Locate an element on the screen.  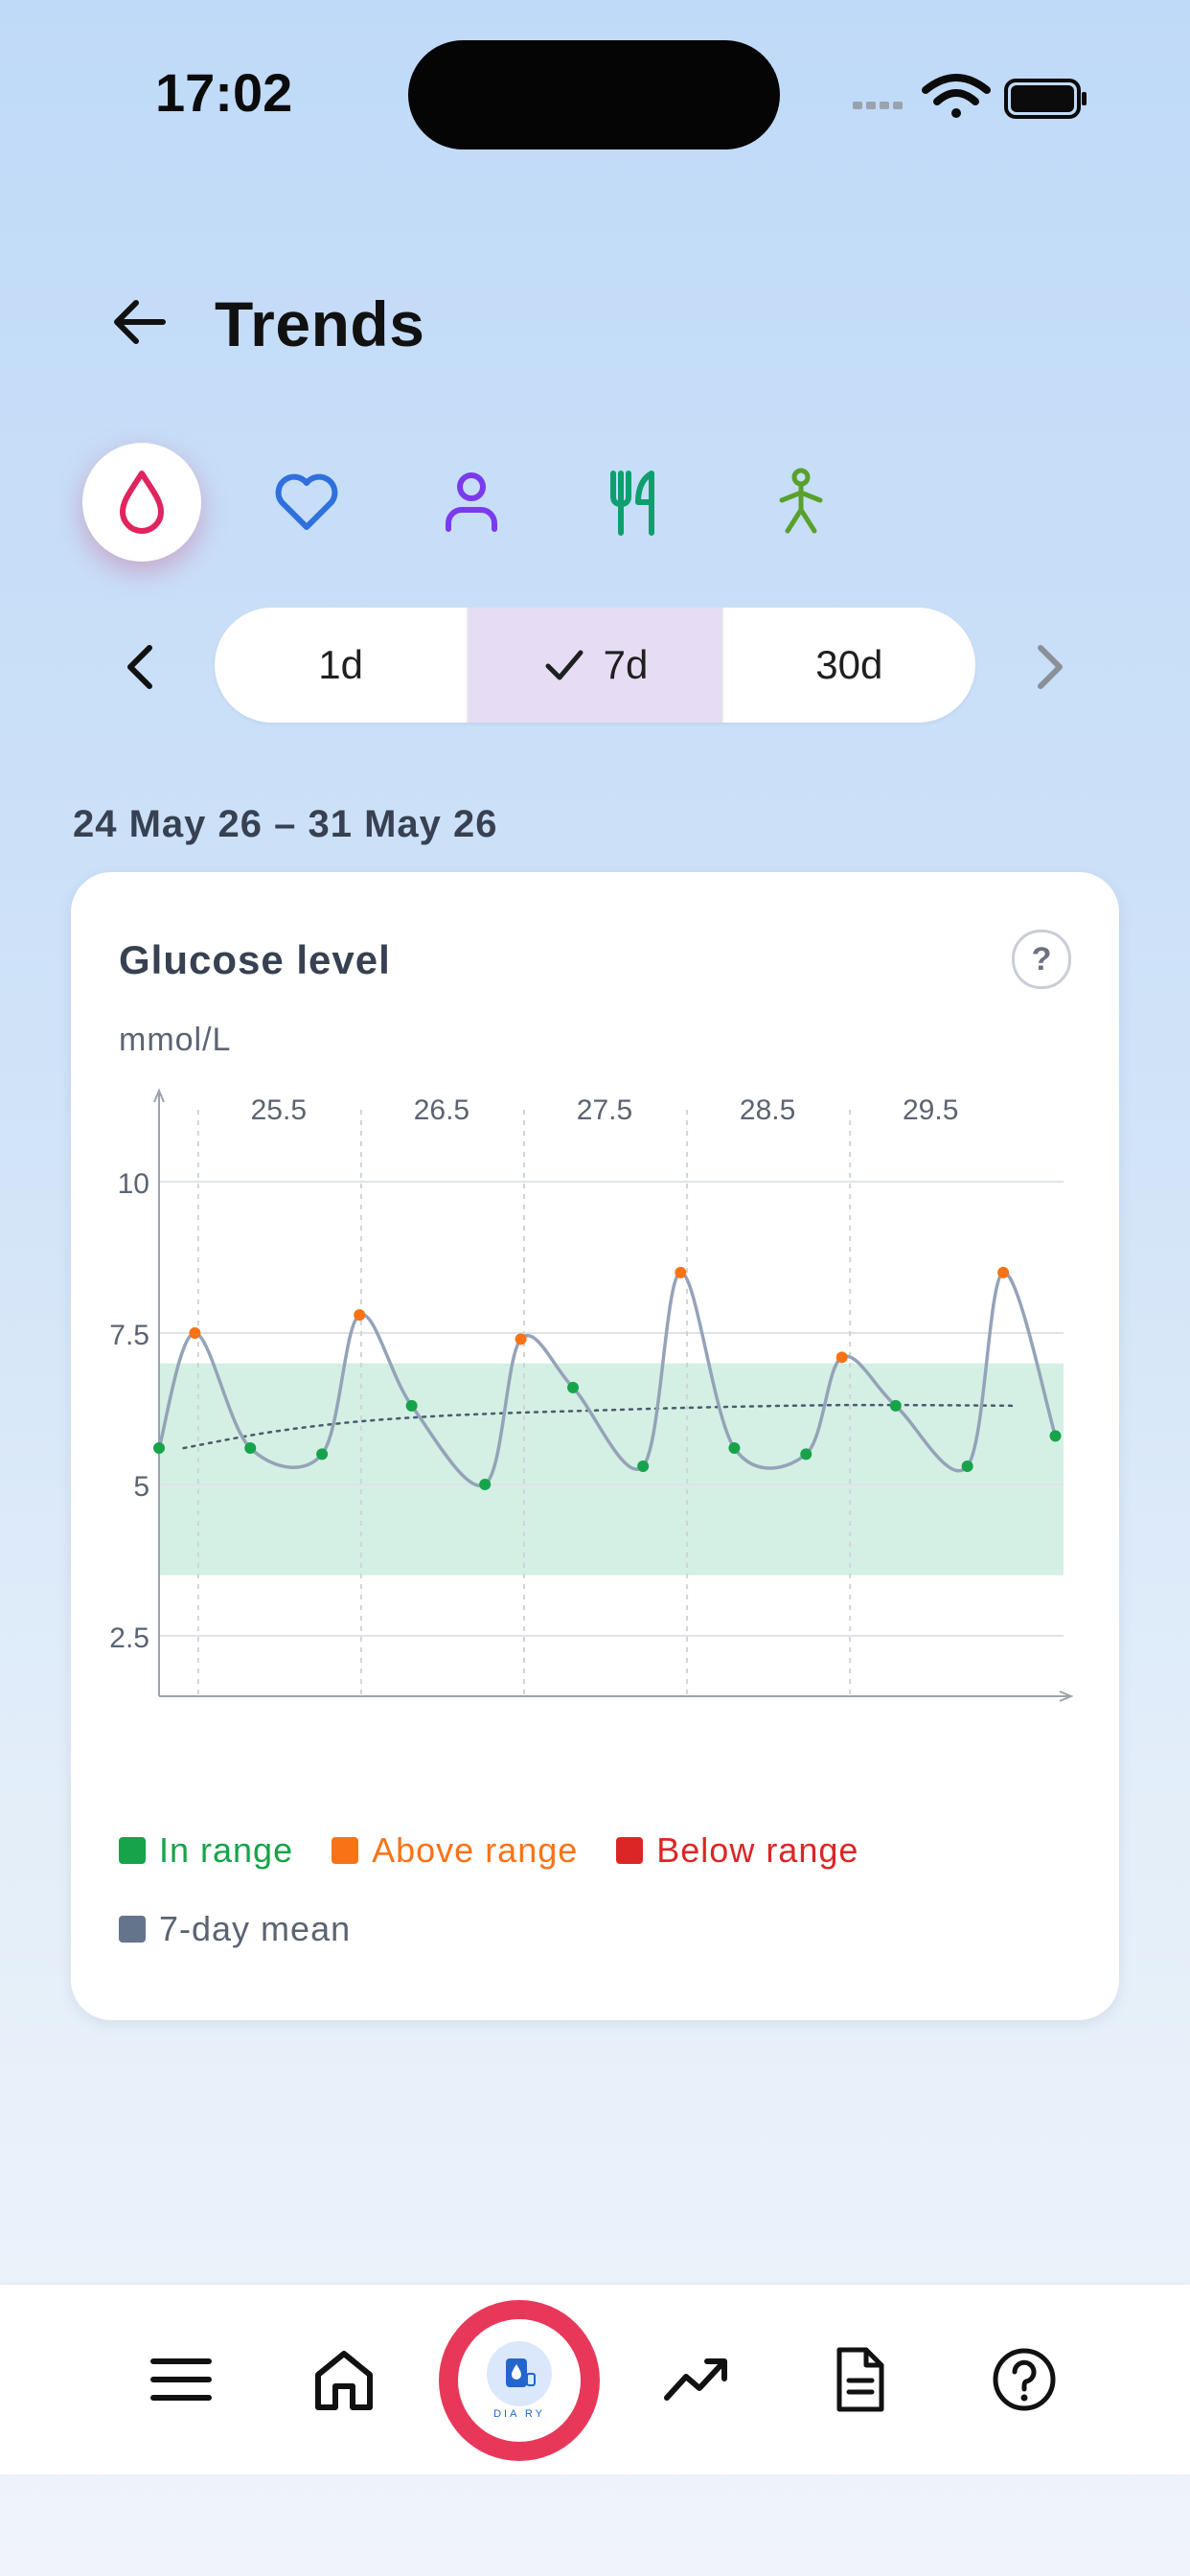
period-option-label: 1d is located at coordinates (341, 665).